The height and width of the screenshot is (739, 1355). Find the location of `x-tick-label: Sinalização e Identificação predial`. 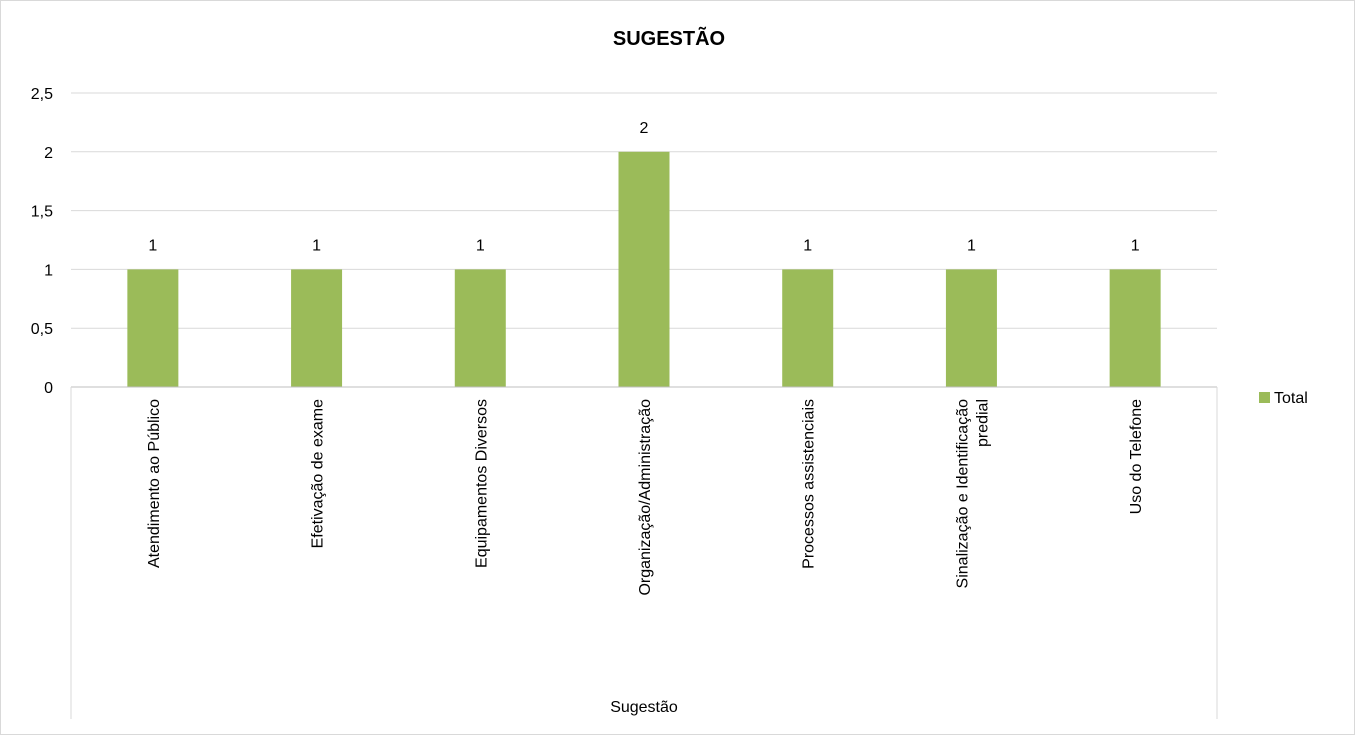

x-tick-label: Sinalização e Identificação predial is located at coordinates (972, 494).